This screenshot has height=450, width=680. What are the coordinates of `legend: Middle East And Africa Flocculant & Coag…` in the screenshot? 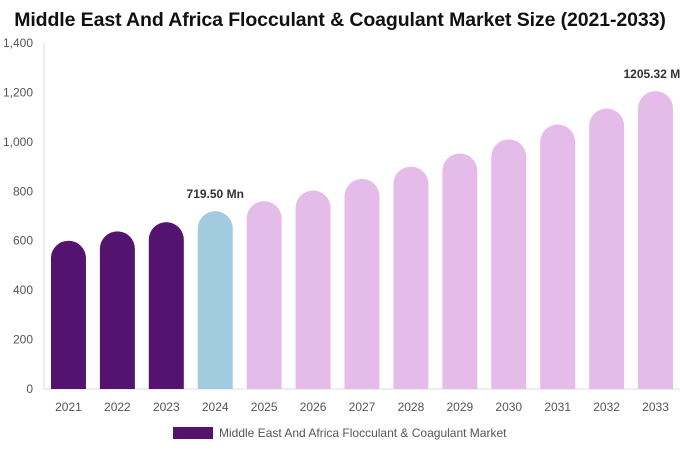 It's located at (339, 433).